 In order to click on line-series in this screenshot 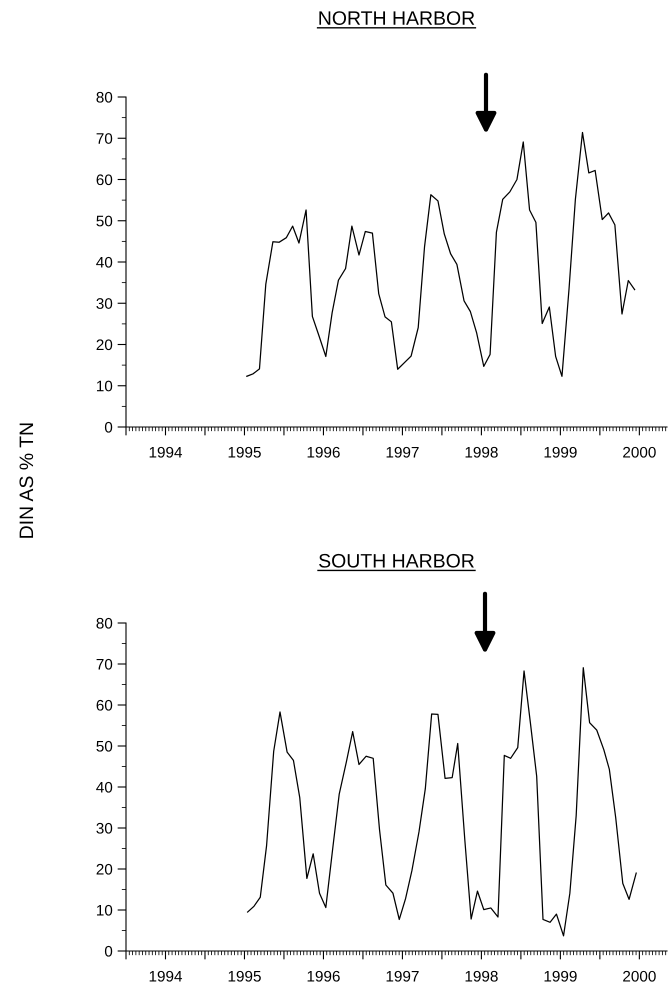, I will do `click(441, 254)`.